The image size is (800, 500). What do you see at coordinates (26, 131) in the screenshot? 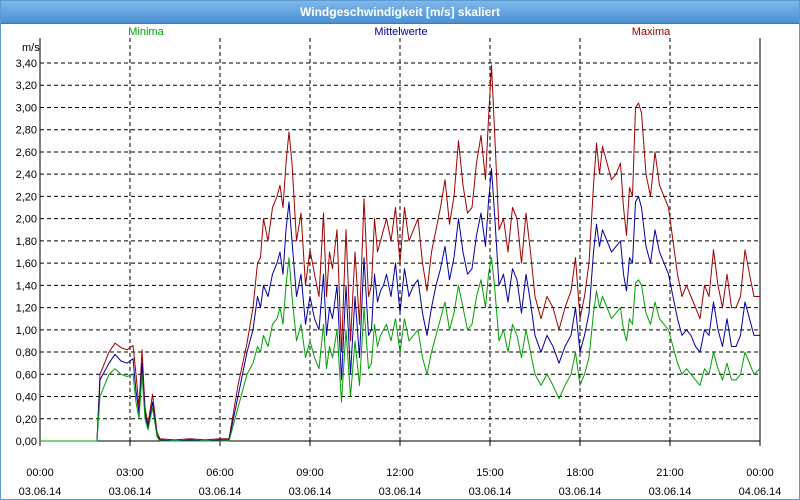
I see `y-tick-label: 2,80` at bounding box center [26, 131].